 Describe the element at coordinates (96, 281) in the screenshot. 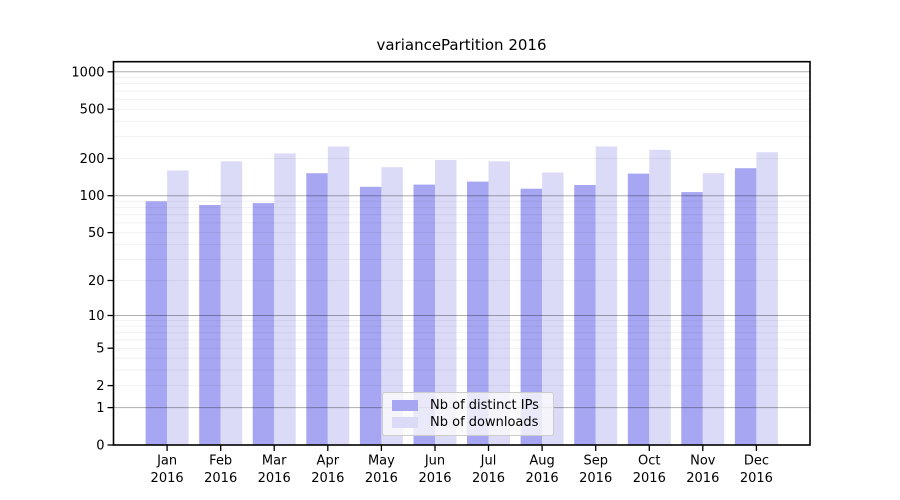

I see `y-tick-label-20: 20` at that location.